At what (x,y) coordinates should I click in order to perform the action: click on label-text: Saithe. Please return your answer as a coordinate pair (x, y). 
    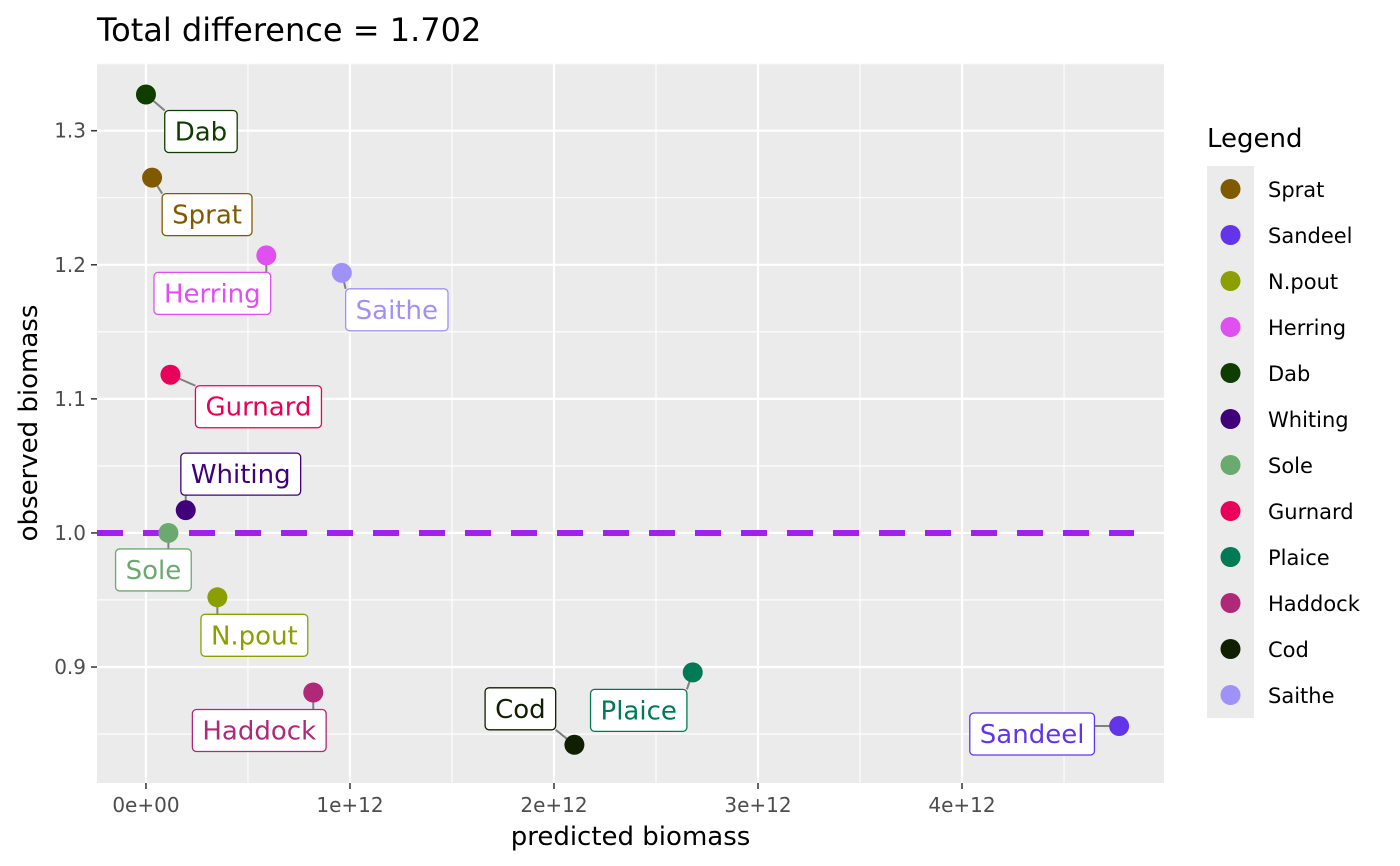
    Looking at the image, I should click on (397, 311).